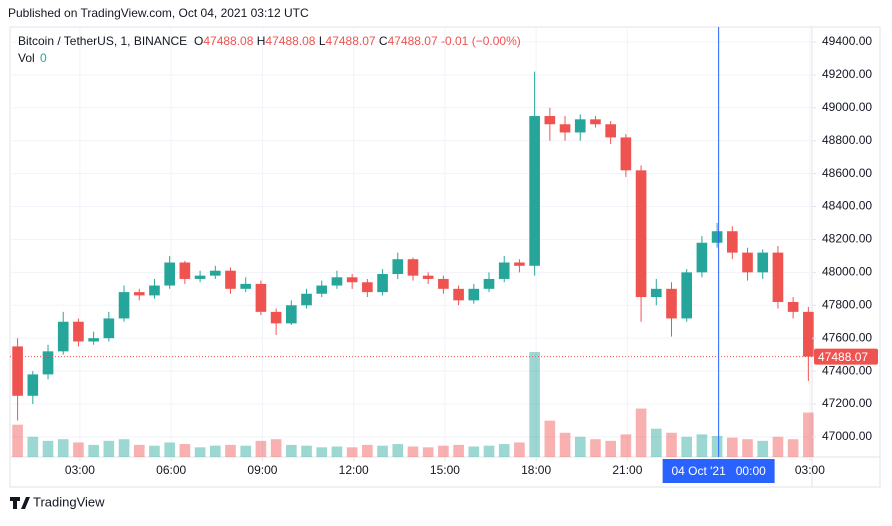 This screenshot has width=892, height=526. I want to click on y-tick-label: 48200.00, so click(847, 239).